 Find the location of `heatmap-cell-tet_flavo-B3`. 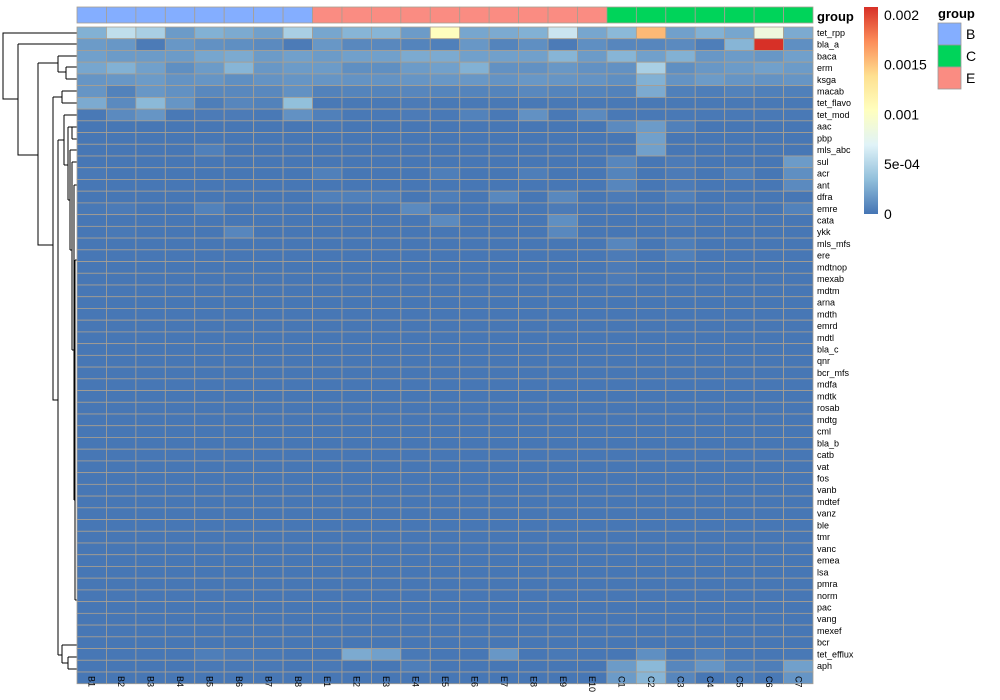

heatmap-cell-tet_flavo-B3 is located at coordinates (150, 103).